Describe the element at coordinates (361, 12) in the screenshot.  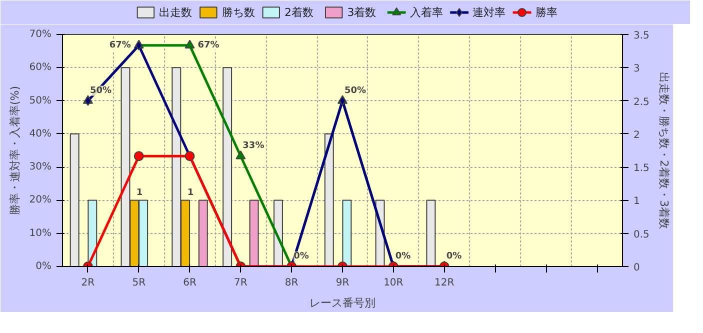
I see `legend-label: 3着数` at that location.